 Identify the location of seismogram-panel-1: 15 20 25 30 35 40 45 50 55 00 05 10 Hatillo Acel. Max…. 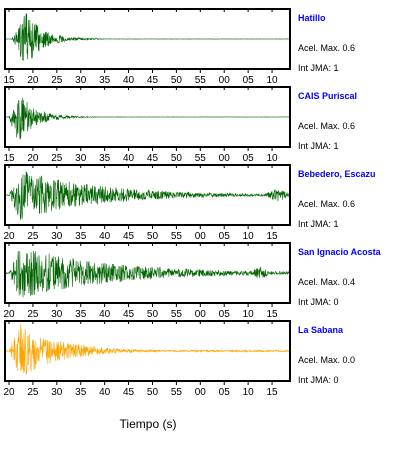
(179, 47).